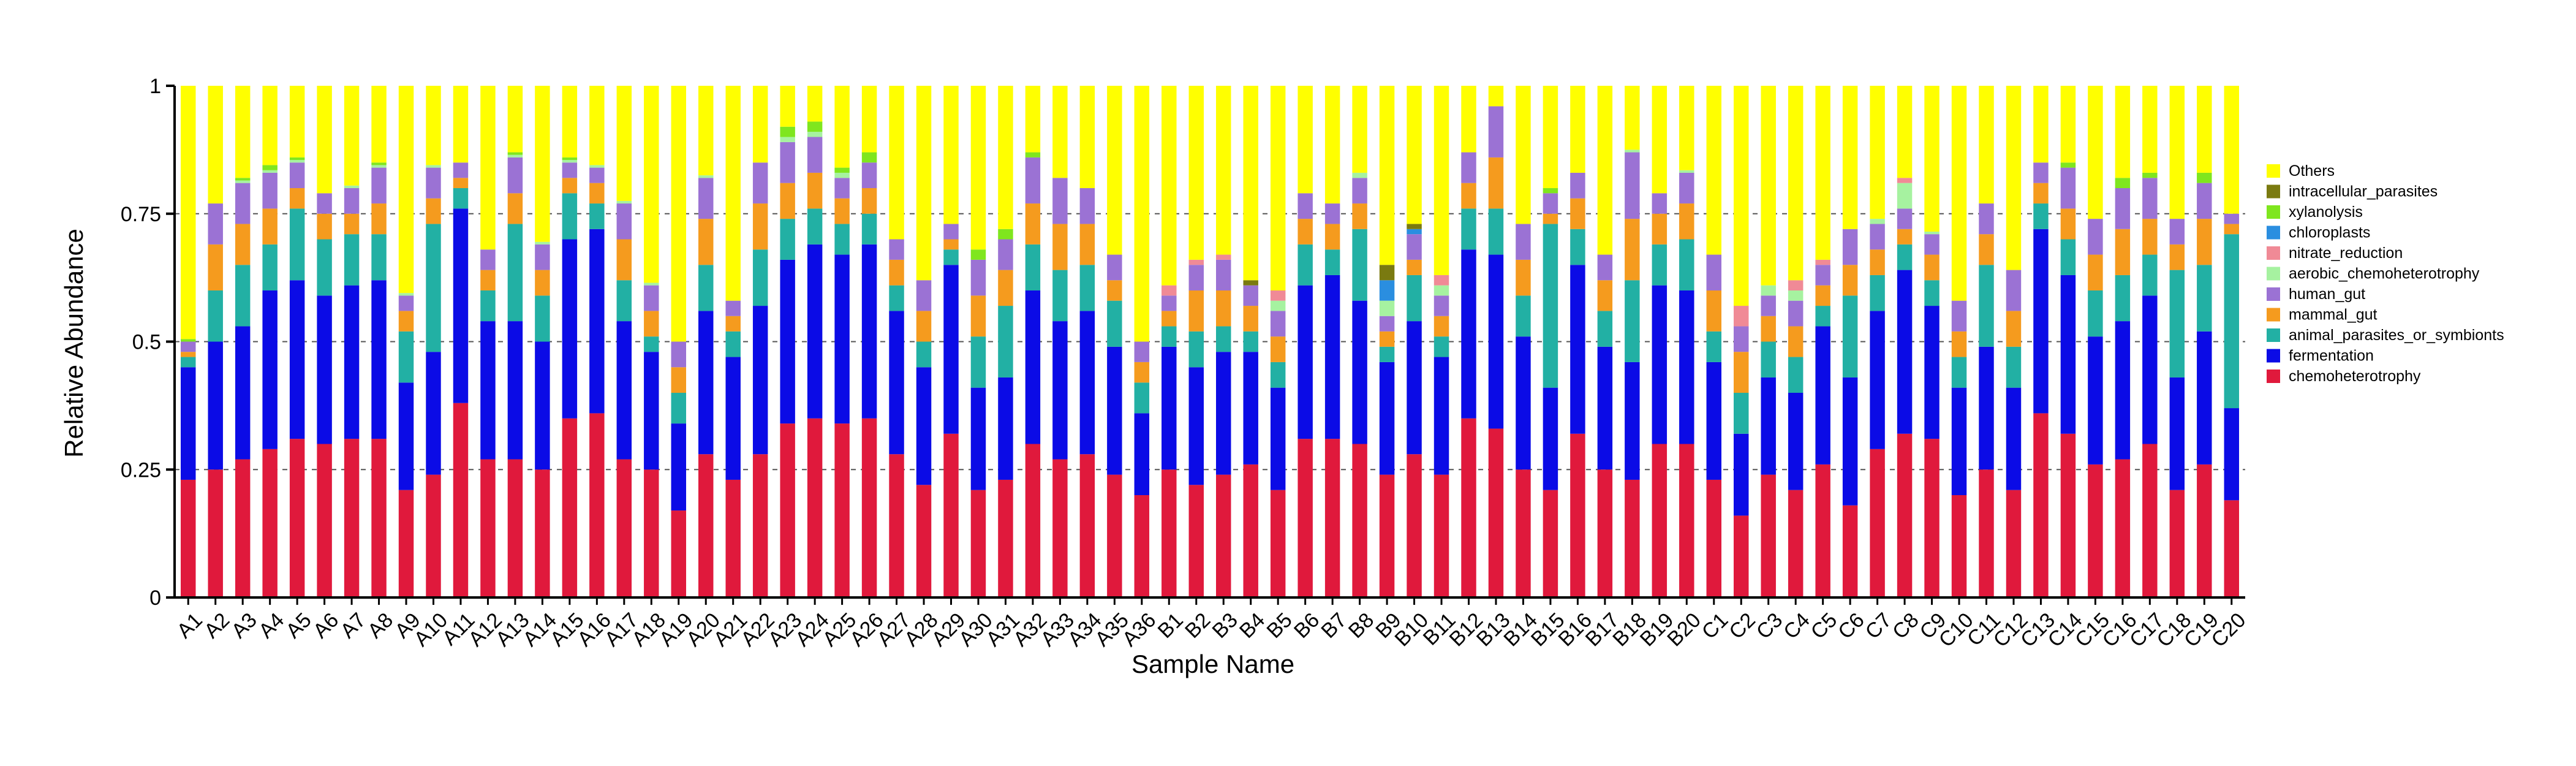 The image size is (2576, 766). Describe the element at coordinates (148, 342) in the screenshot. I see `y-tick-labels: 0 0.25 0.5 0.75 1` at that location.